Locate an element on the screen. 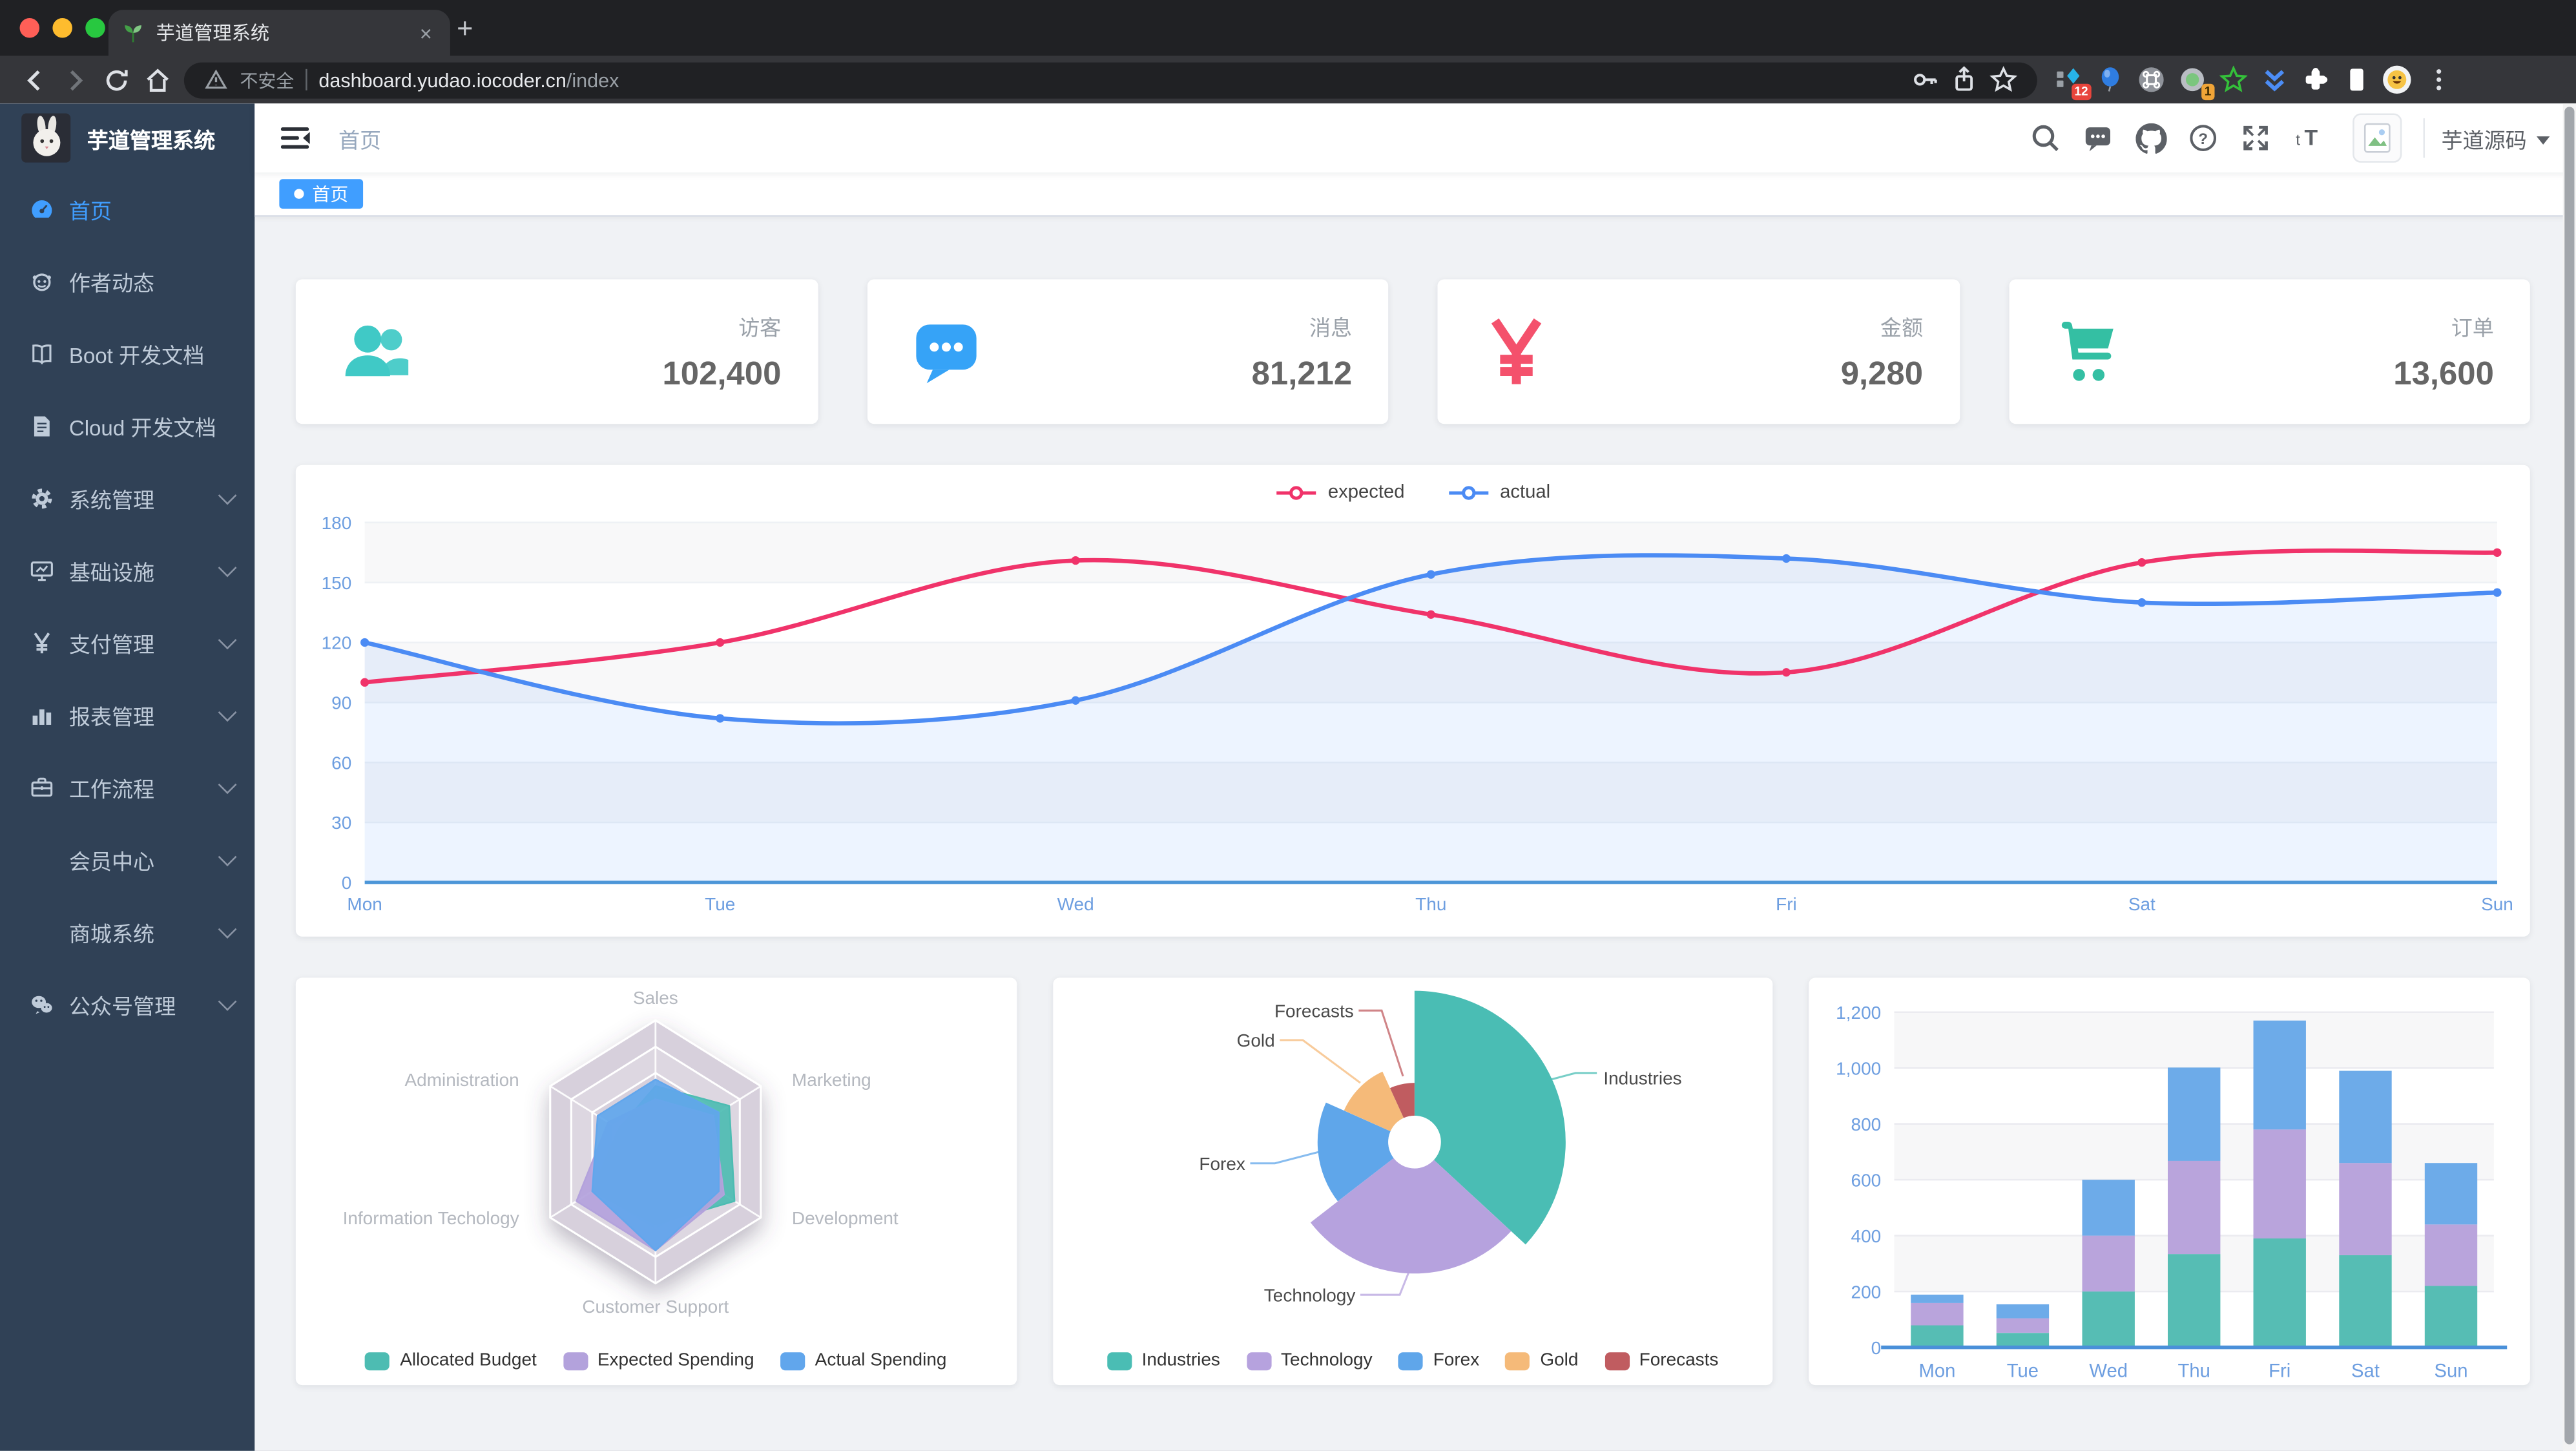  sidebar-collapse-icon is located at coordinates (295, 138).